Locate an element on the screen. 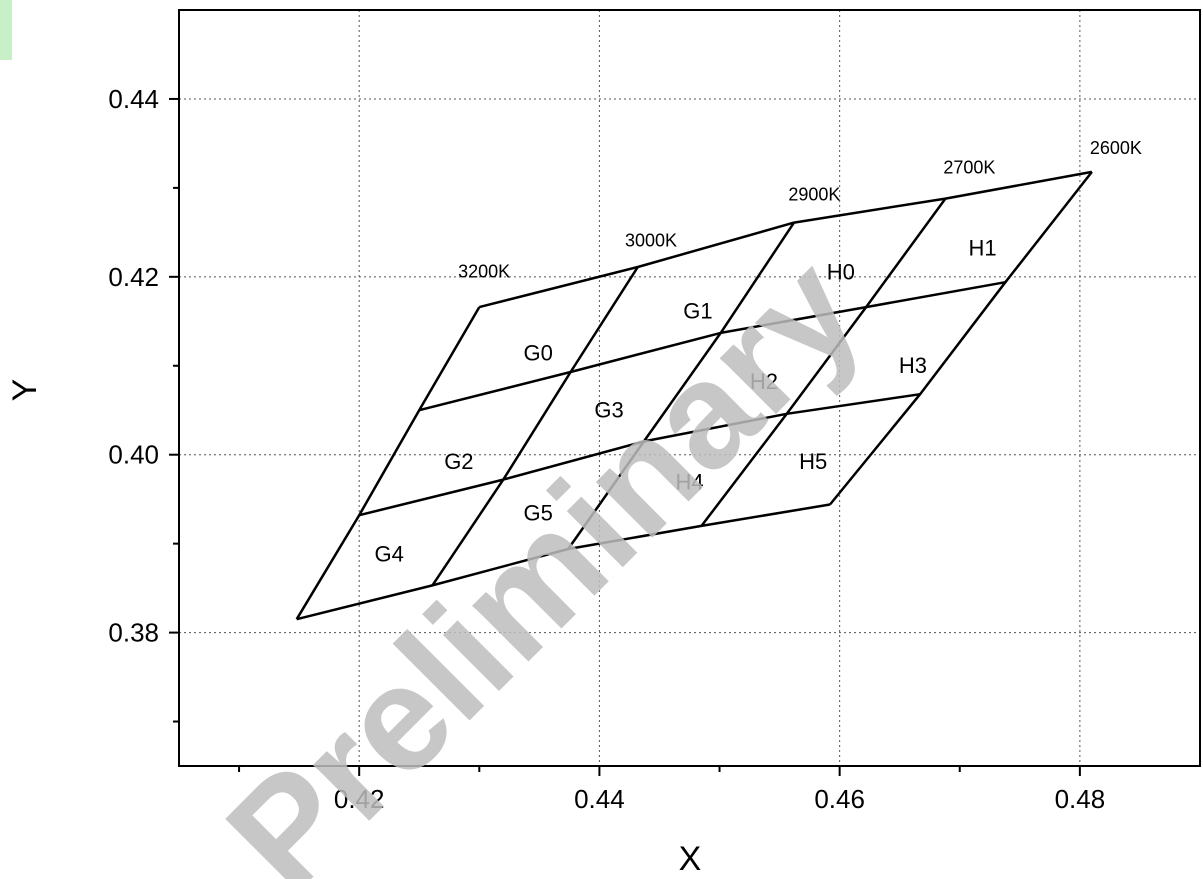  cct-label: 2600K is located at coordinates (1116, 148).